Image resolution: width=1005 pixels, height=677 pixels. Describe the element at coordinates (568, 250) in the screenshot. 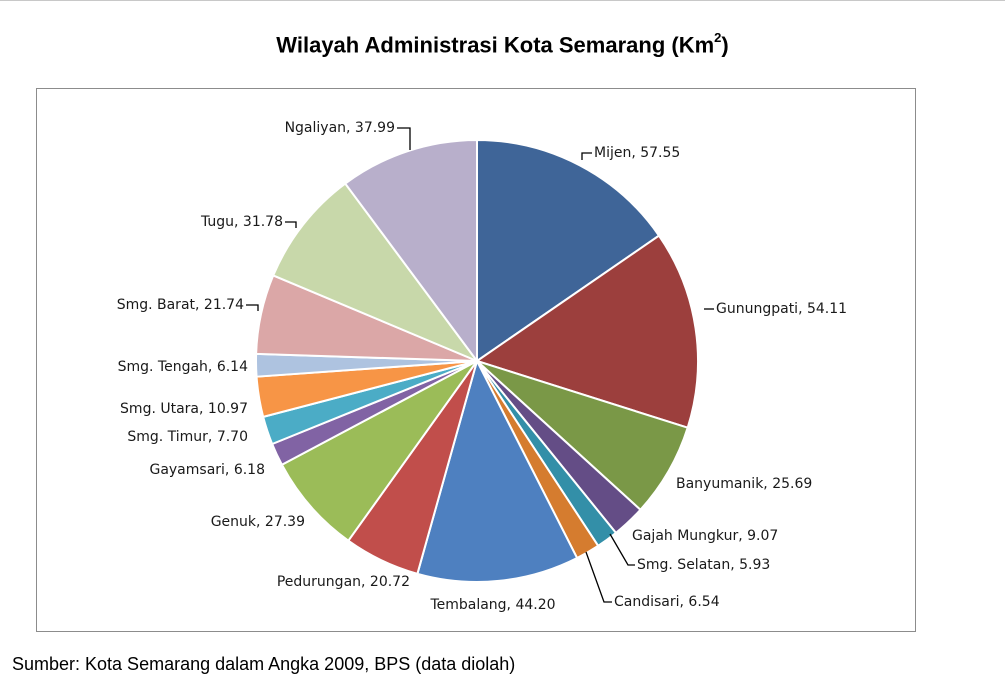

I see `pie-slice-mijen` at that location.